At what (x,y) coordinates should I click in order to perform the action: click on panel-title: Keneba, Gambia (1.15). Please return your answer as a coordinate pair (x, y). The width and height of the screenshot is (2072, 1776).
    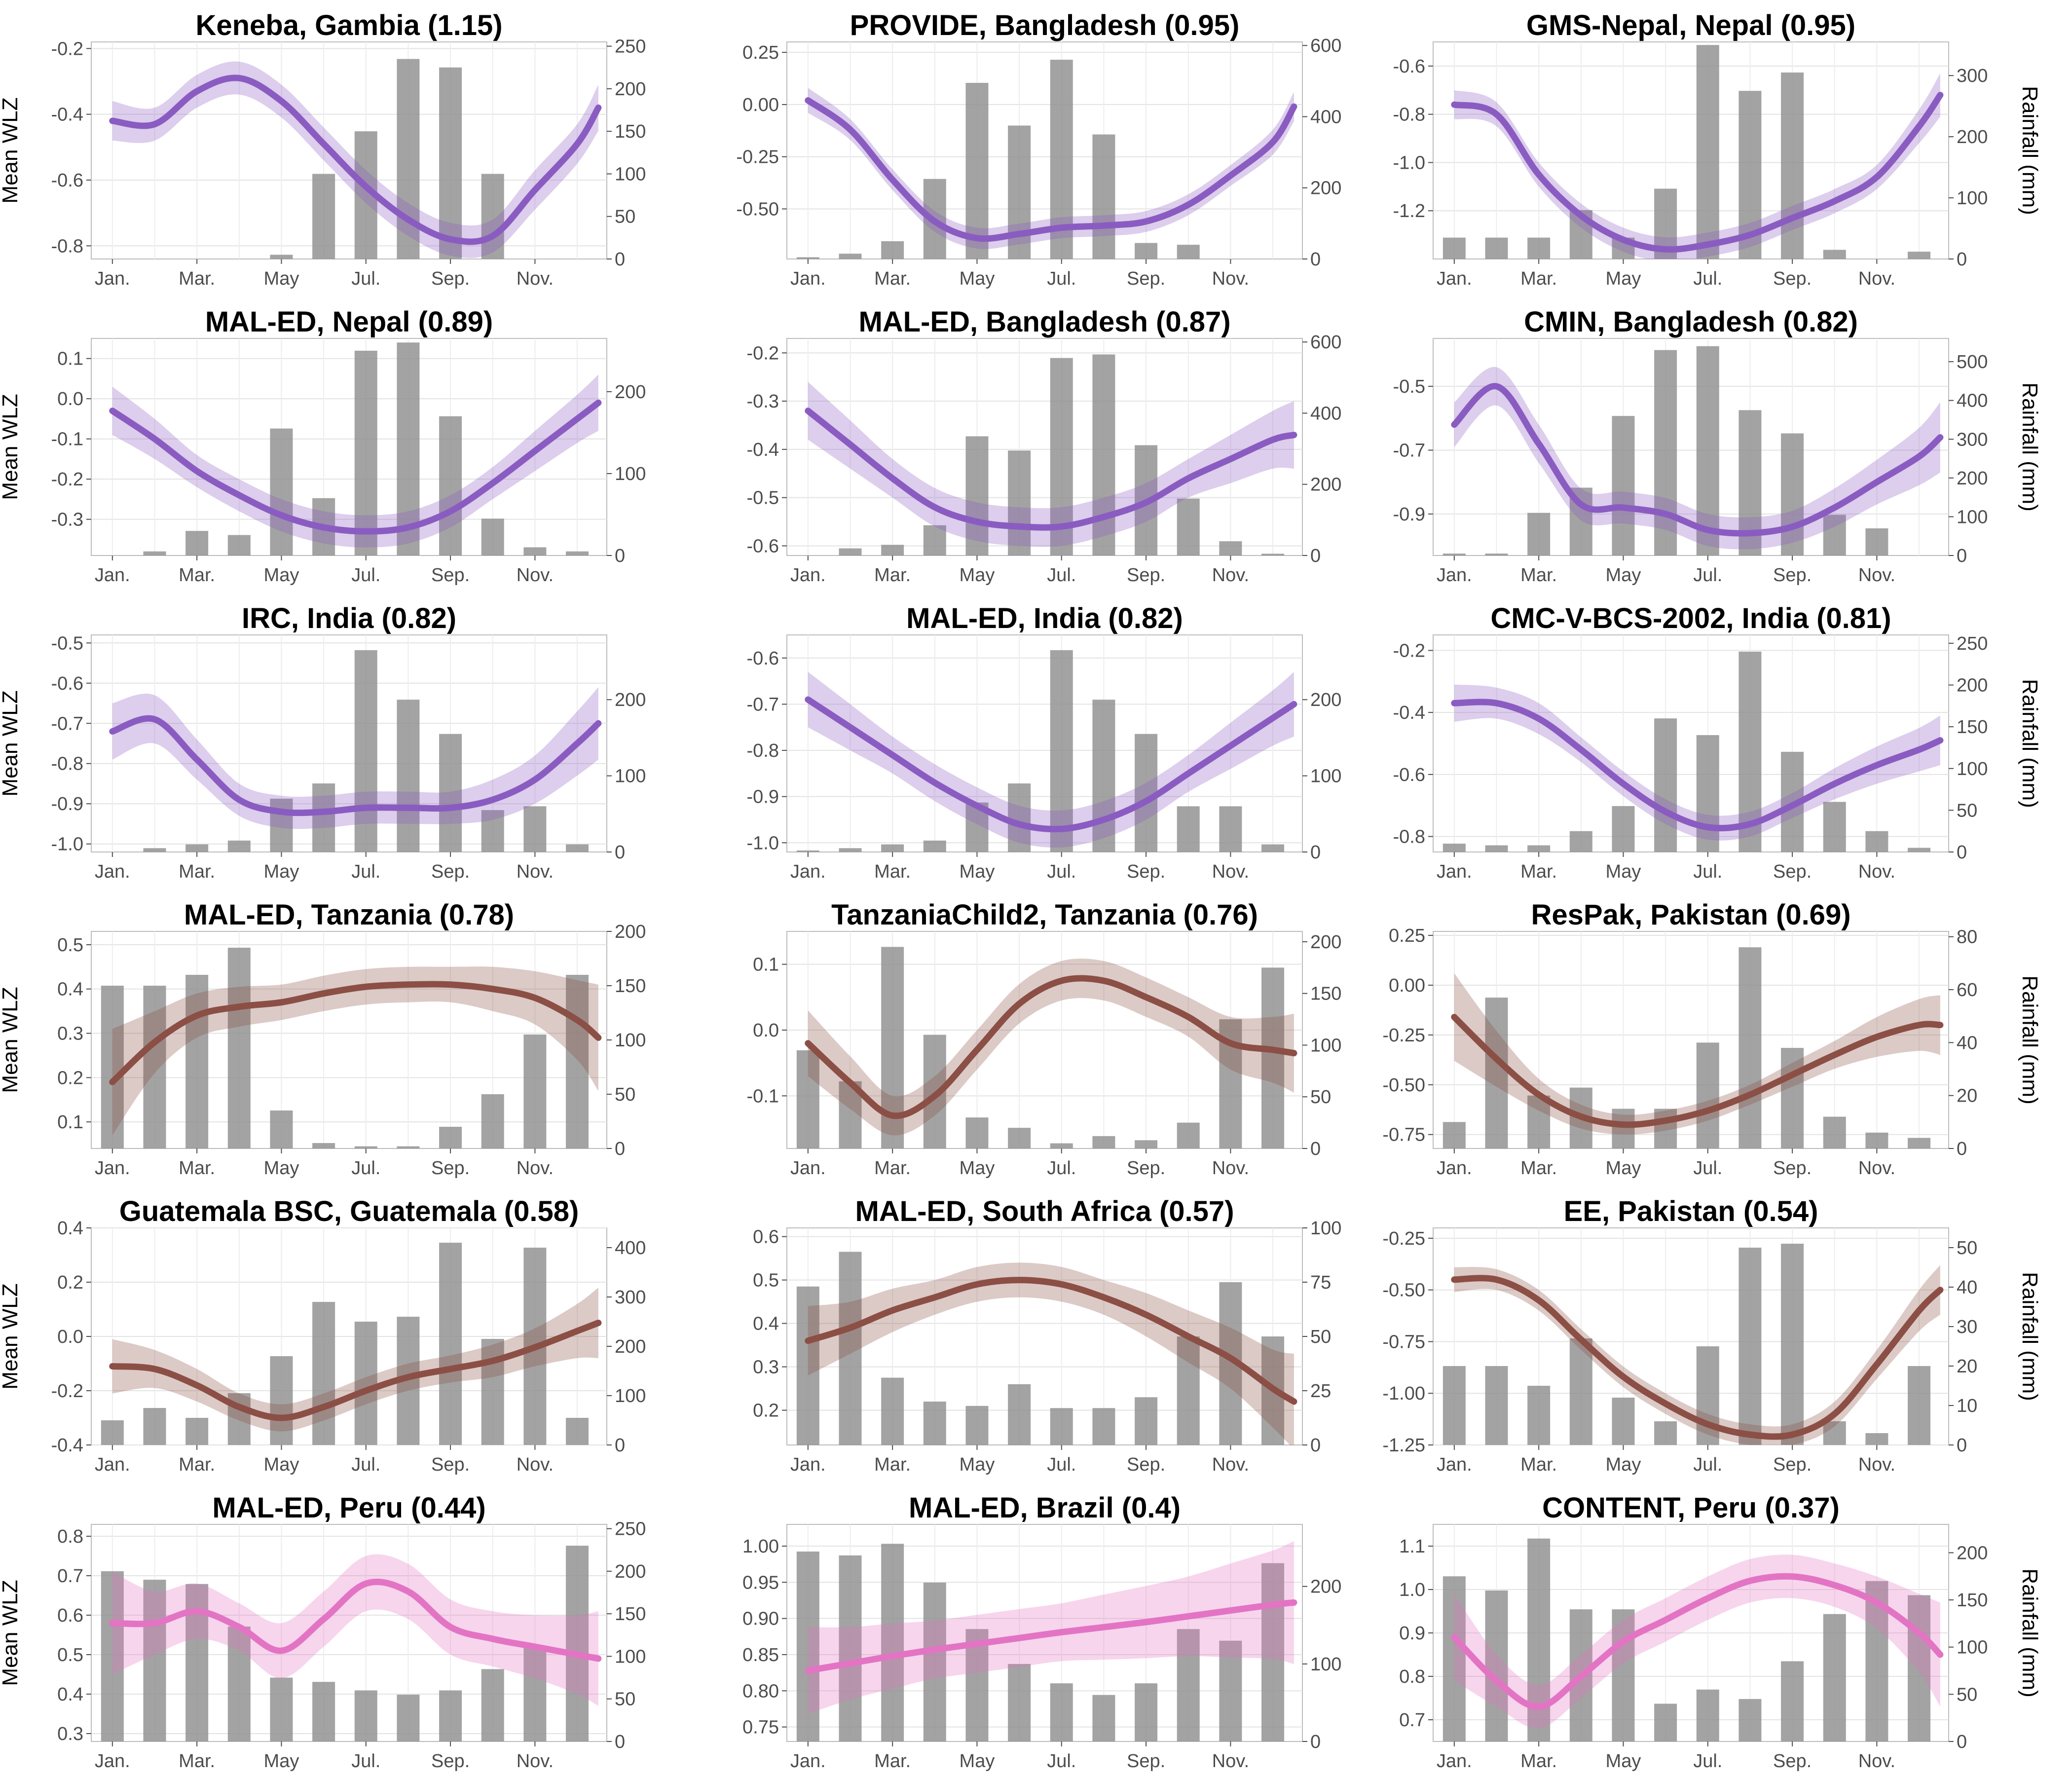
    Looking at the image, I should click on (349, 25).